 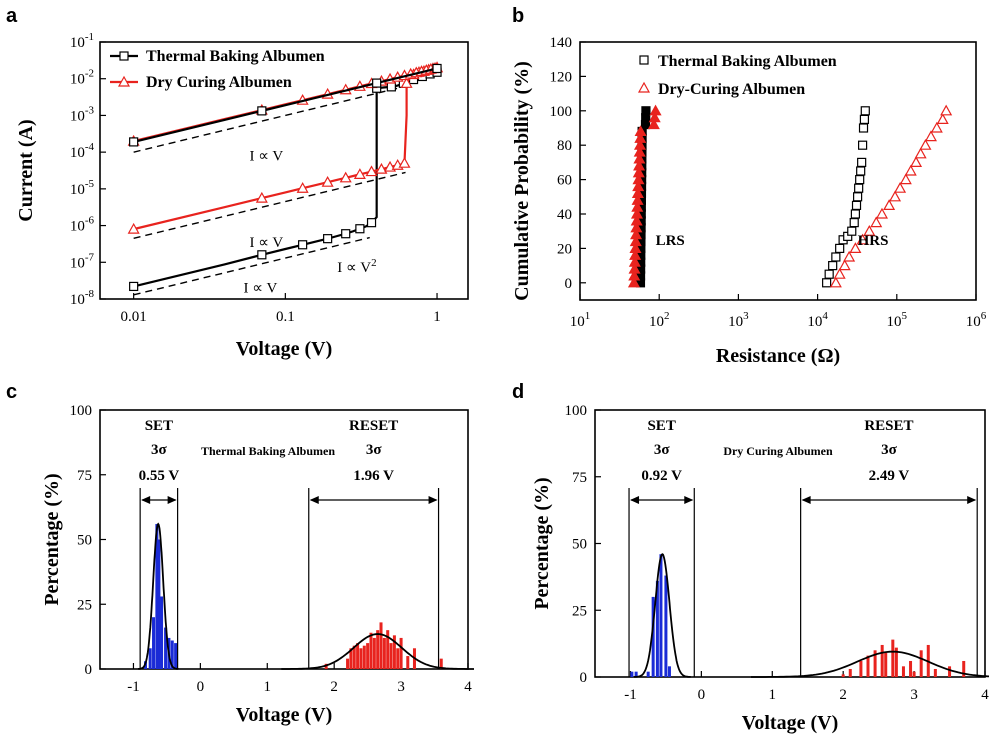 I want to click on y-tick-label: 25, so click(x=84, y=605).